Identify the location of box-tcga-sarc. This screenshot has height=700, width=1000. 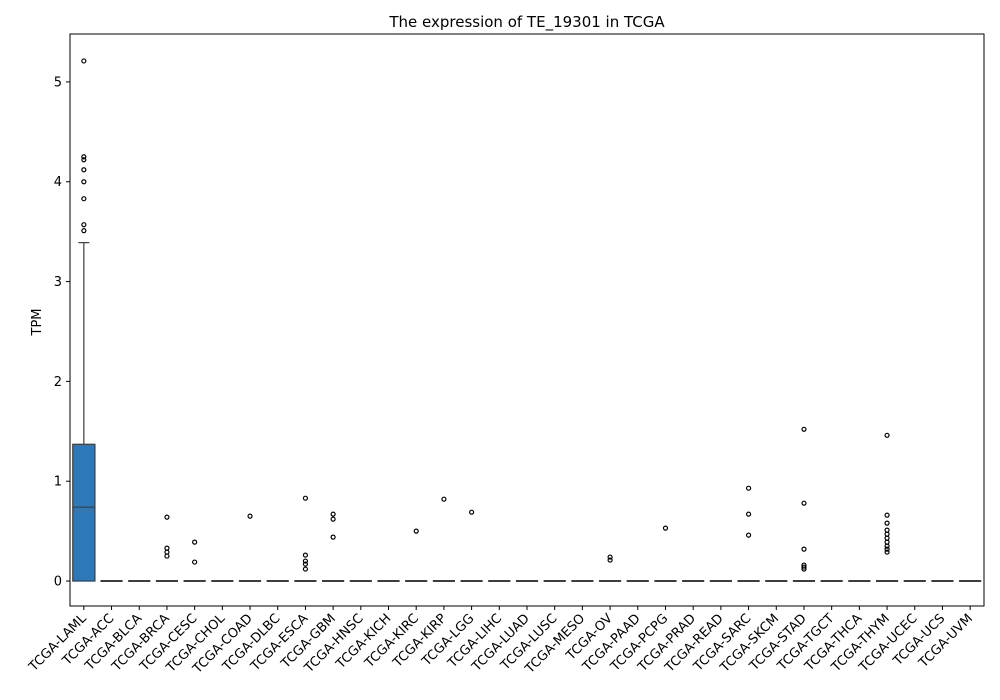
(748, 534).